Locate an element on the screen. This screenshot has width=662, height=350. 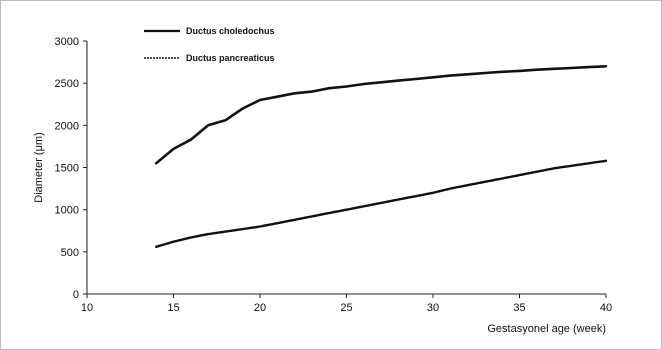
legend-label-0: Ductus choledochus is located at coordinates (230, 31).